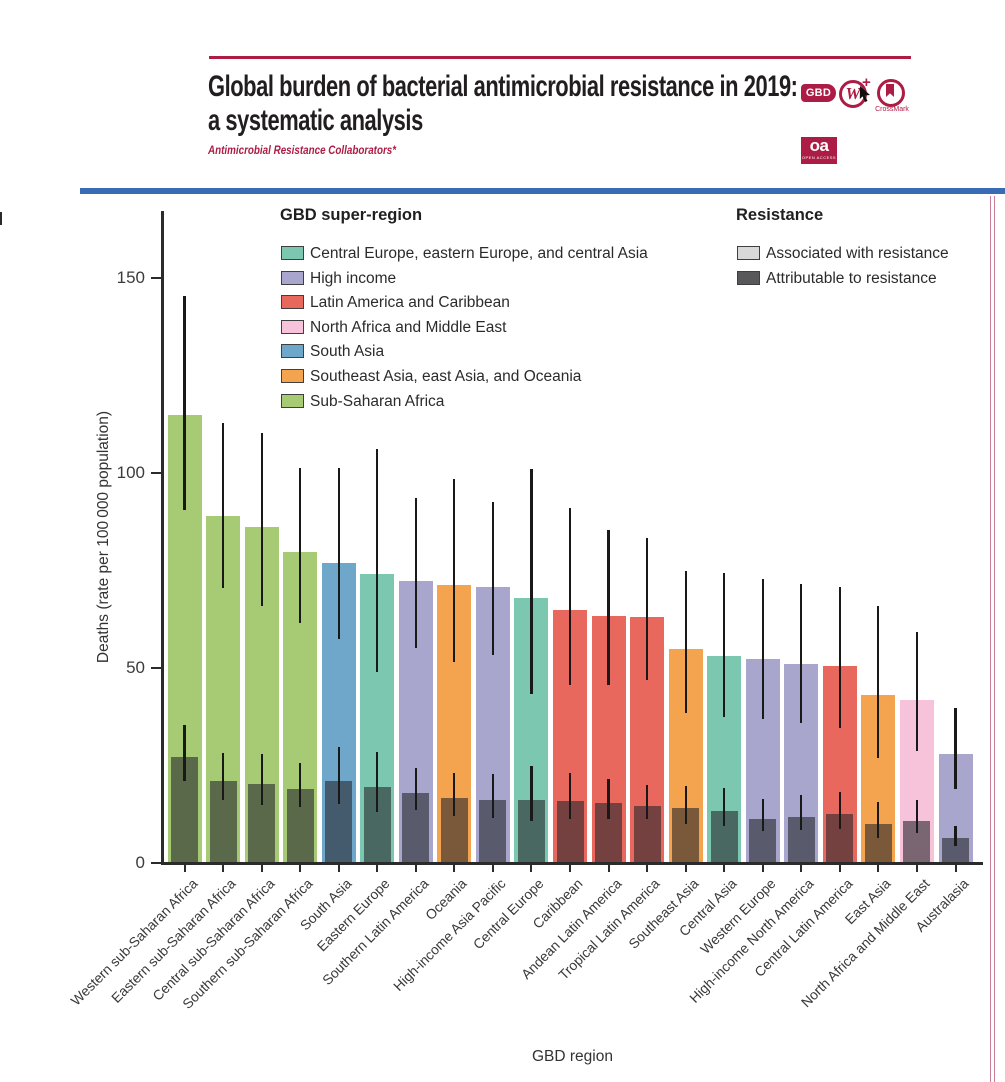 The width and height of the screenshot is (1005, 1082). What do you see at coordinates (353, 278) in the screenshot?
I see `legend-item-label: High income` at bounding box center [353, 278].